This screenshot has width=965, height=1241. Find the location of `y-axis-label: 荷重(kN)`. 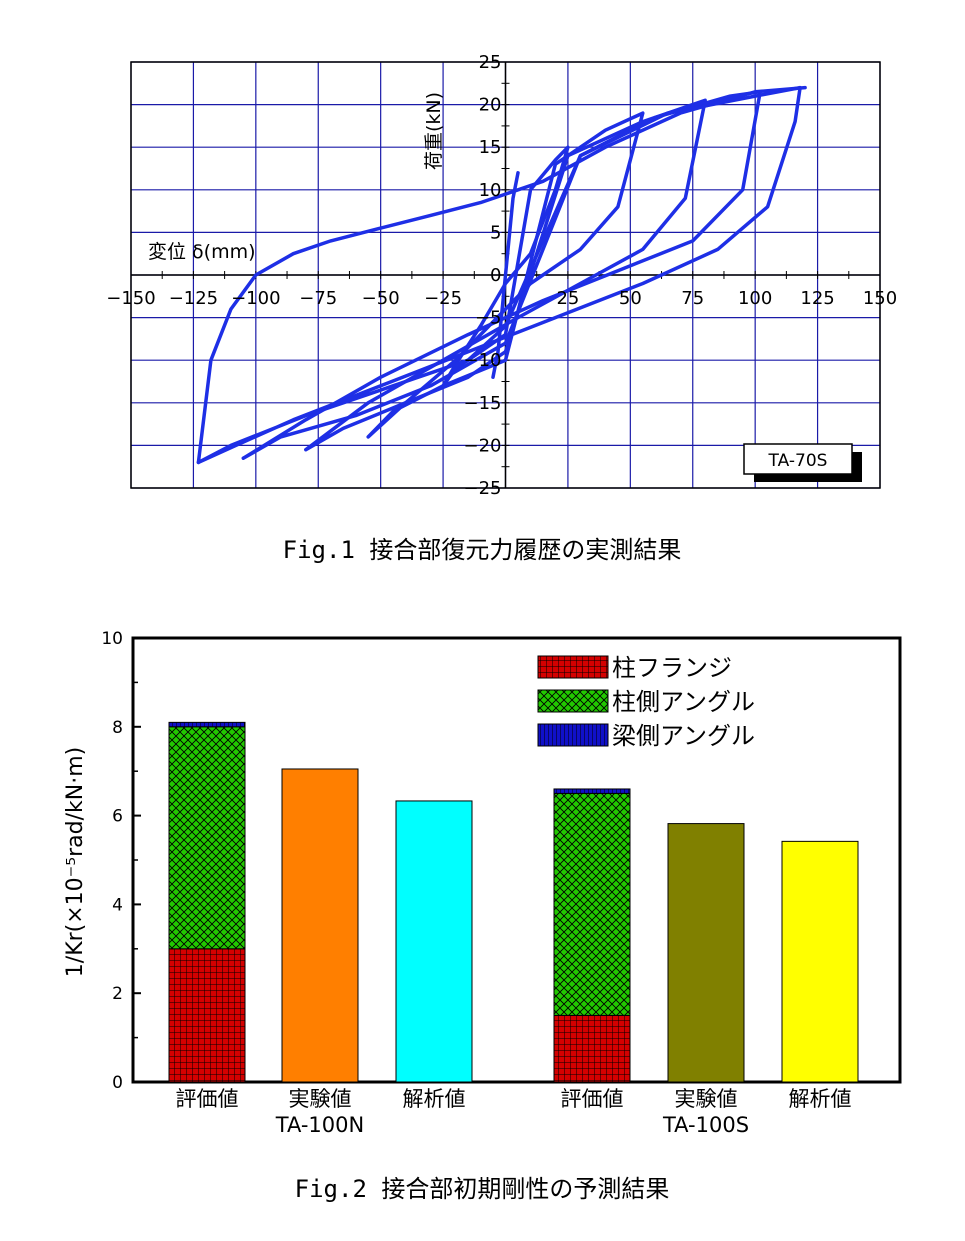

y-axis-label: 荷重(kN) is located at coordinates (434, 131).